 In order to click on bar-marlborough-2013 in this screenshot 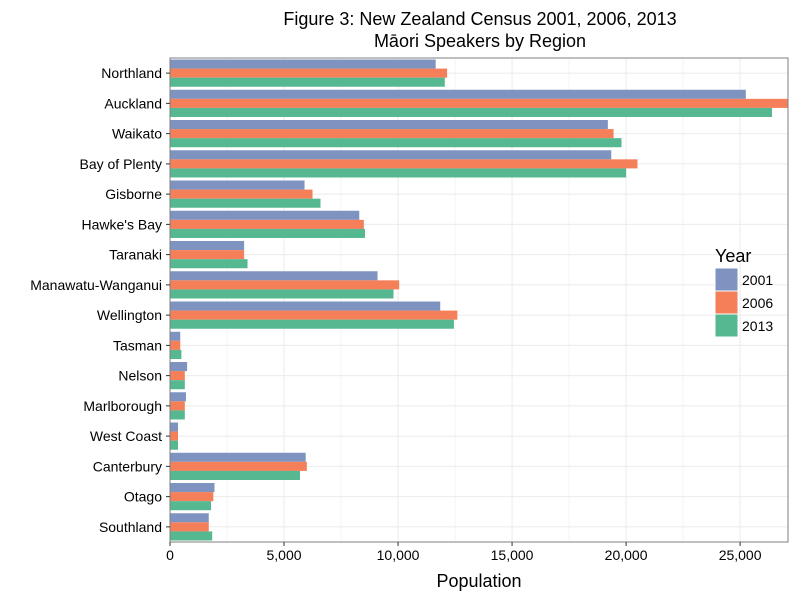, I will do `click(177, 415)`.